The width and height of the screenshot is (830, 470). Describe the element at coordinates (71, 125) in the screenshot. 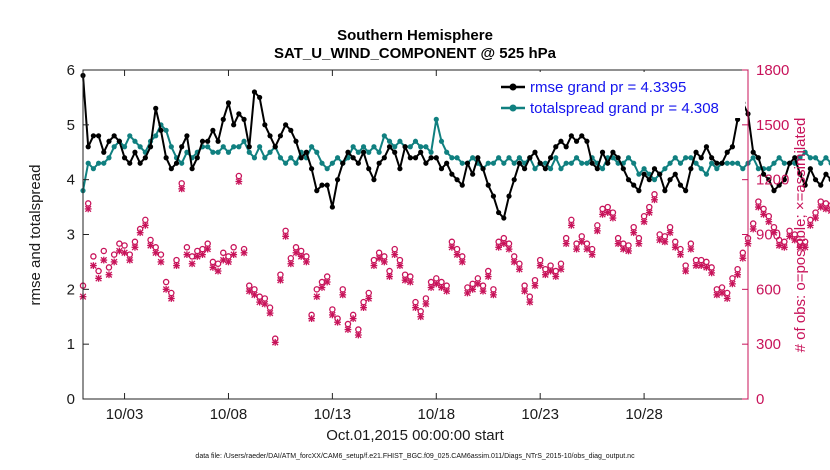

I see `y-tick-label-left: 5` at that location.